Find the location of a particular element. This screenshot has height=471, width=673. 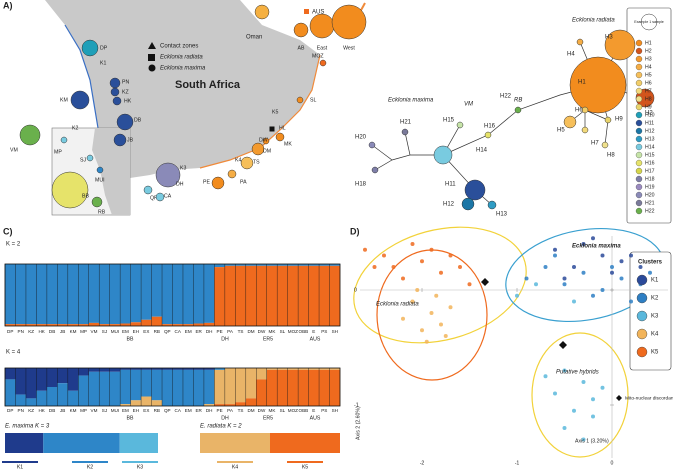

legend-diamond is located at coordinates (619, 398).